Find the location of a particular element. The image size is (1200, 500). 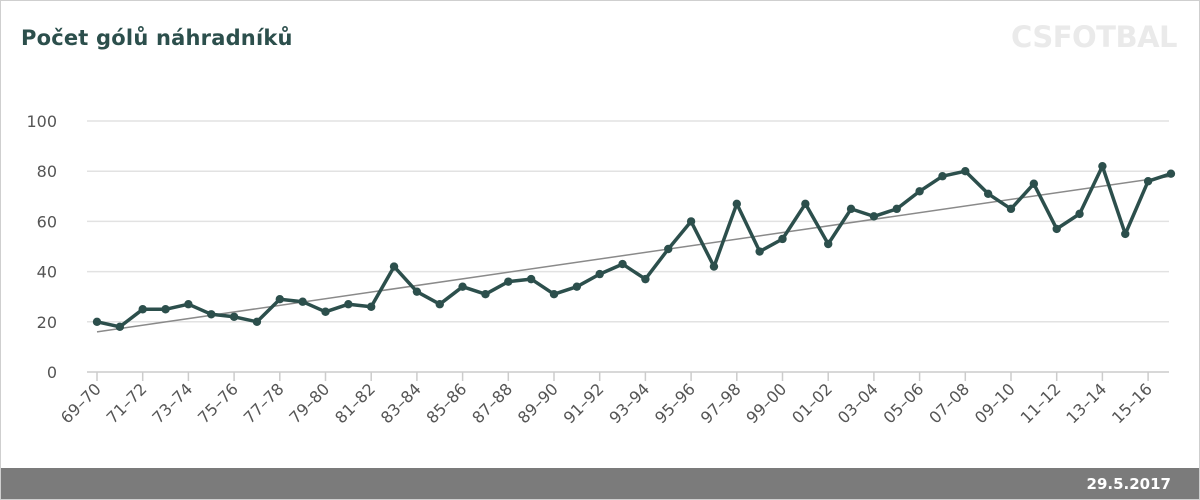

x-tick-label: 03–04 is located at coordinates (858, 403).